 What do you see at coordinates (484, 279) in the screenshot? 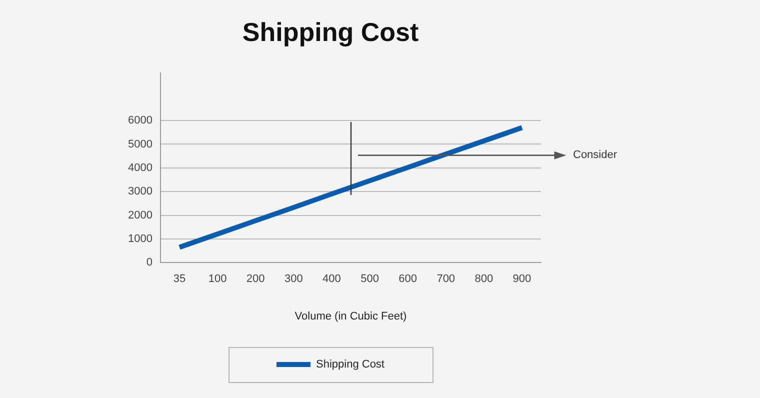
I see `x-tick-label: 800` at bounding box center [484, 279].